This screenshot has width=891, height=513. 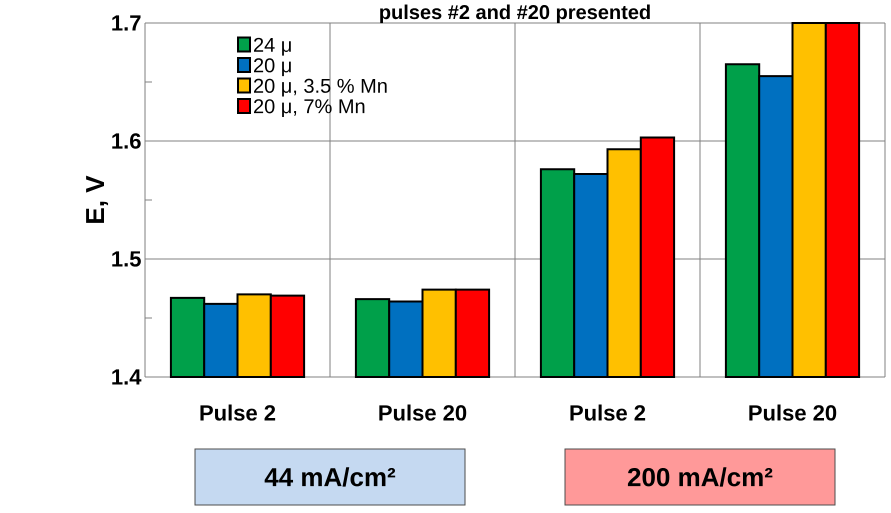 What do you see at coordinates (126, 23) in the screenshot?
I see `y-tick-label: 1.7` at bounding box center [126, 23].